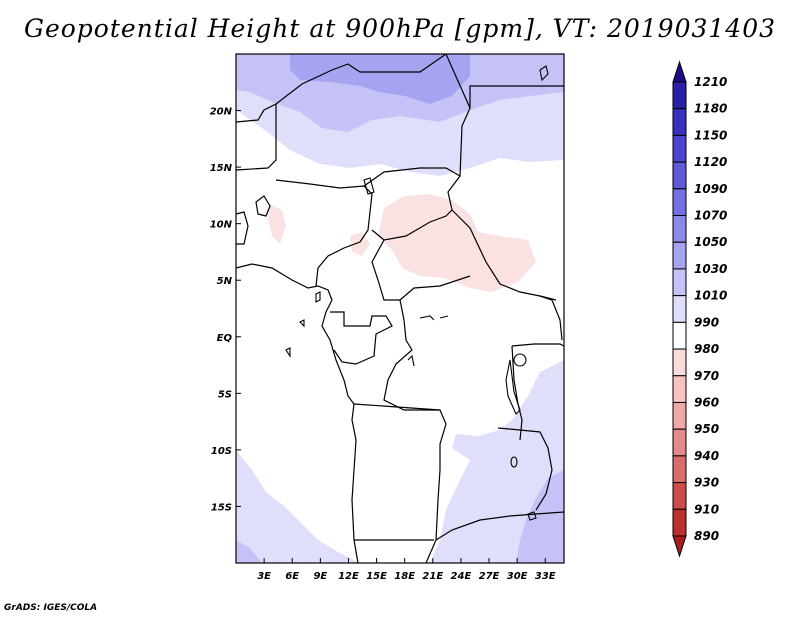 This screenshot has height=618, width=800. Describe the element at coordinates (225, 394) in the screenshot. I see `y-tick-label: 5S` at that location.